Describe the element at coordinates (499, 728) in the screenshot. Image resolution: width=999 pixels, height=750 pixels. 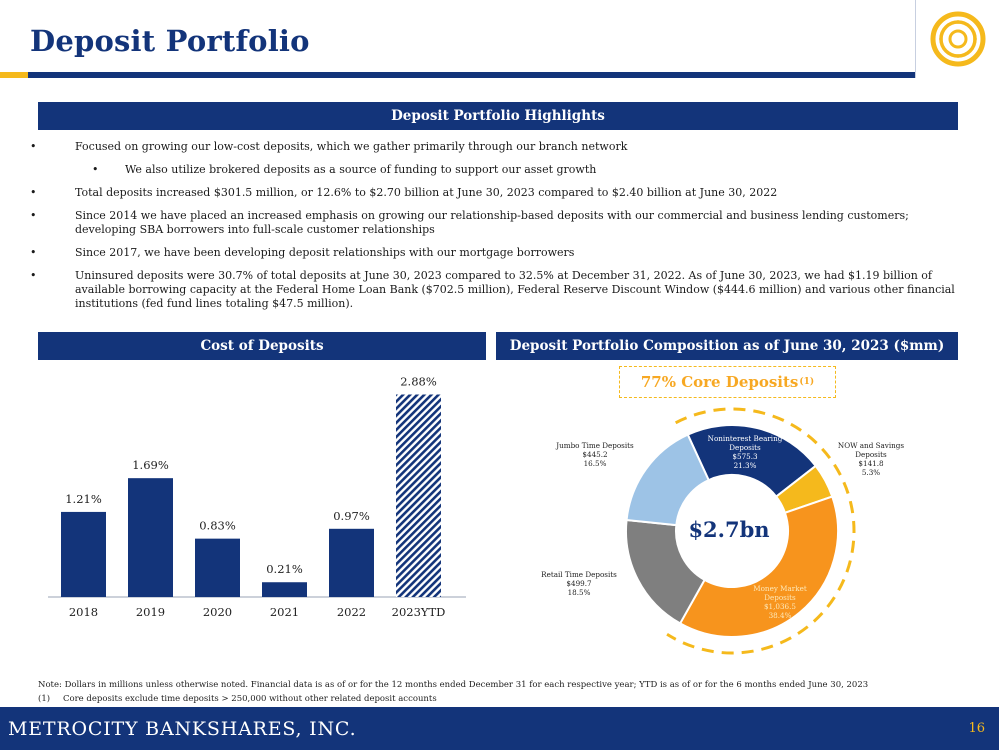
I see `footer-bar: METROCITY BANKSHARES, INC. 16` at that location.